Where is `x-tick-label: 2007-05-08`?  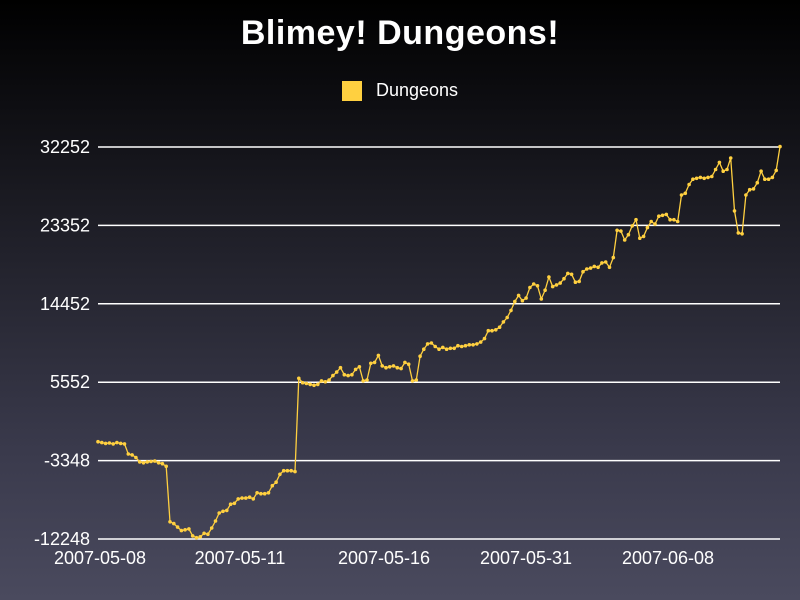 x-tick-label: 2007-05-08 is located at coordinates (100, 558).